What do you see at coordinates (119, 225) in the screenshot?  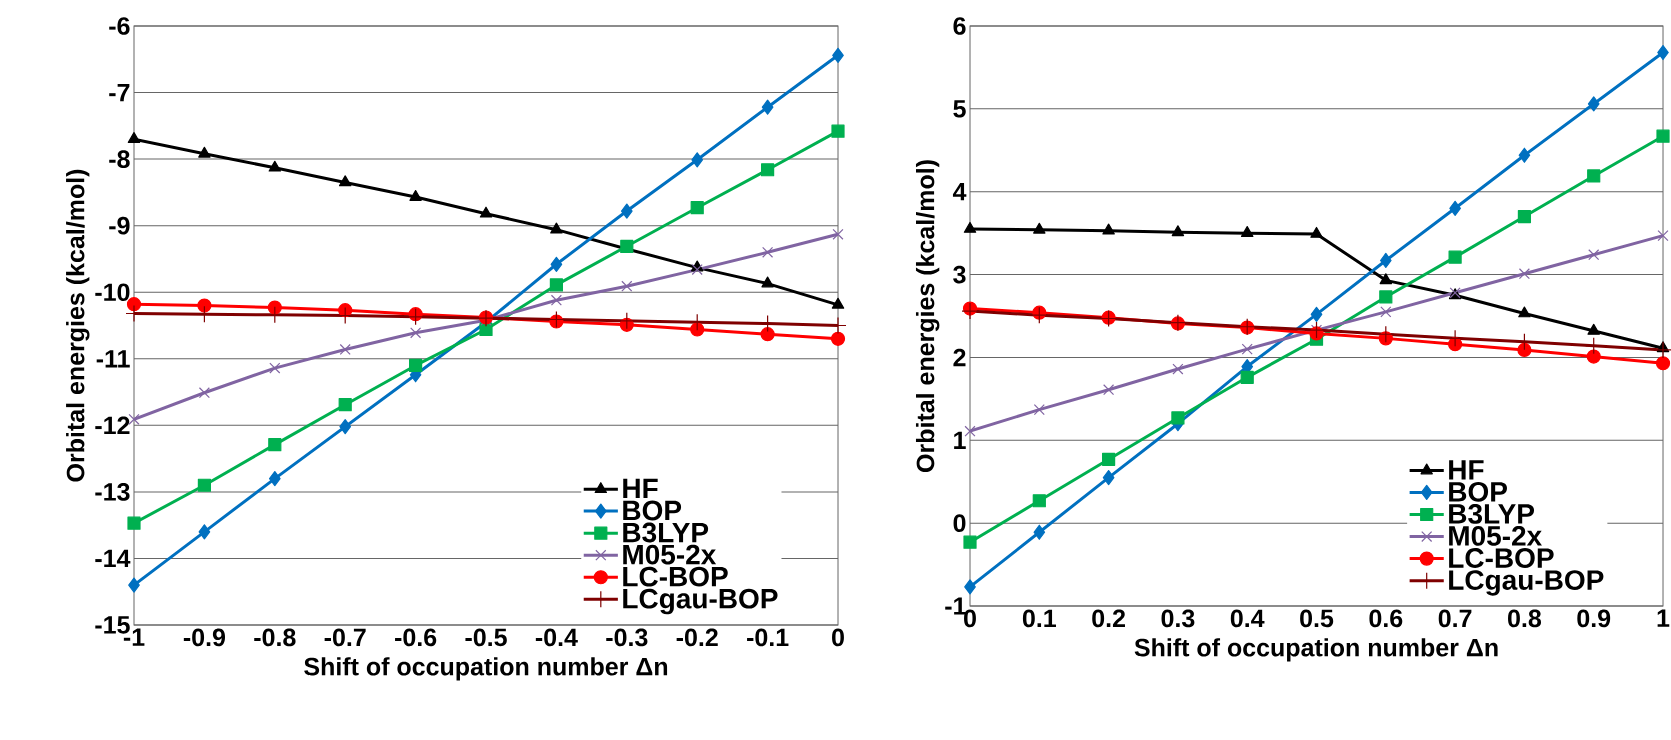 I see `y-tick-label: -9` at bounding box center [119, 225].